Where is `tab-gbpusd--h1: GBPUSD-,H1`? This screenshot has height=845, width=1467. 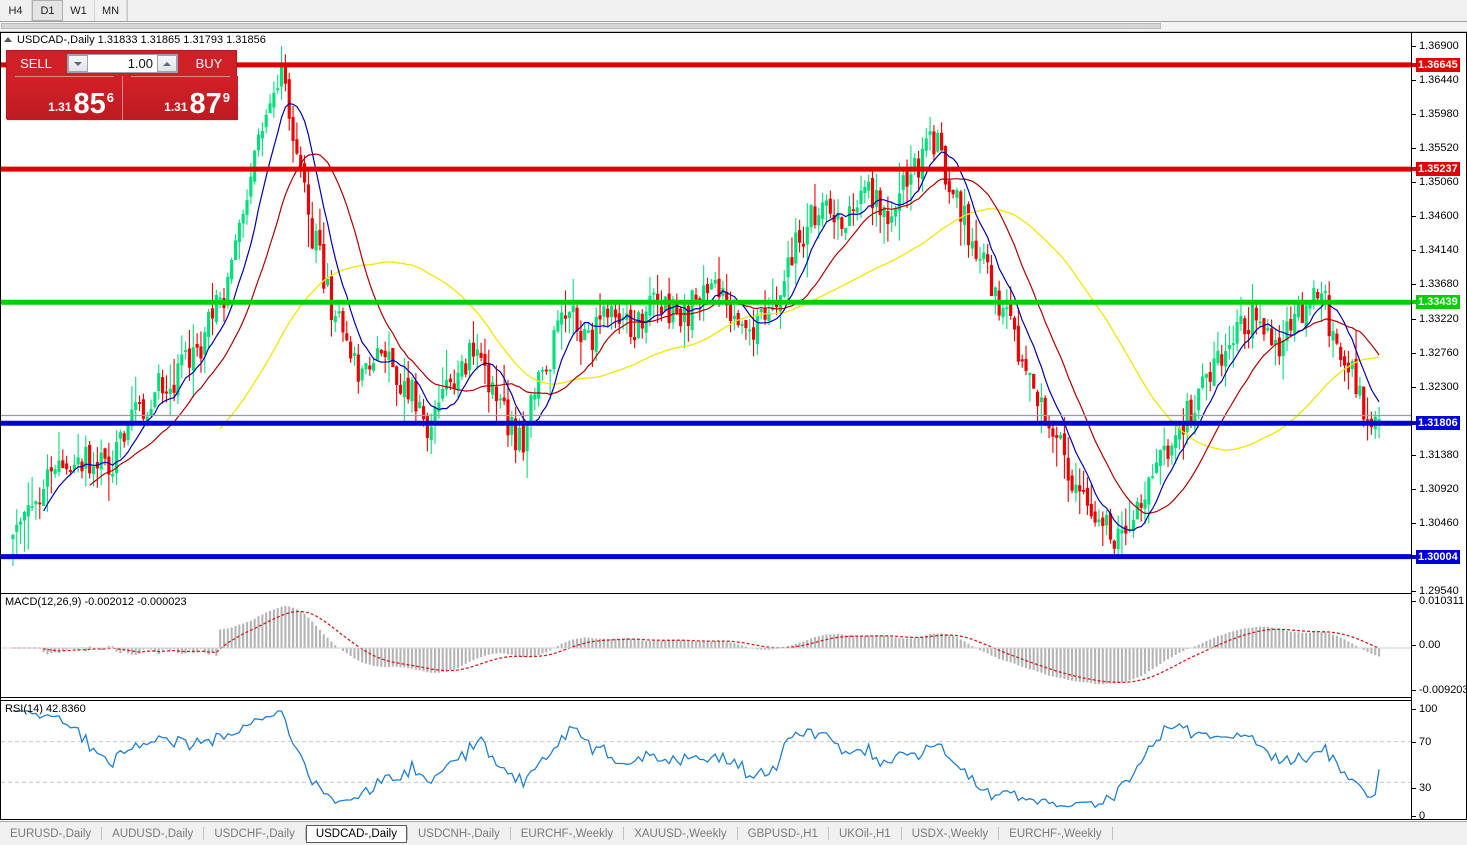
tab-gbpusd--h1: GBPUSD-,H1 is located at coordinates (782, 833).